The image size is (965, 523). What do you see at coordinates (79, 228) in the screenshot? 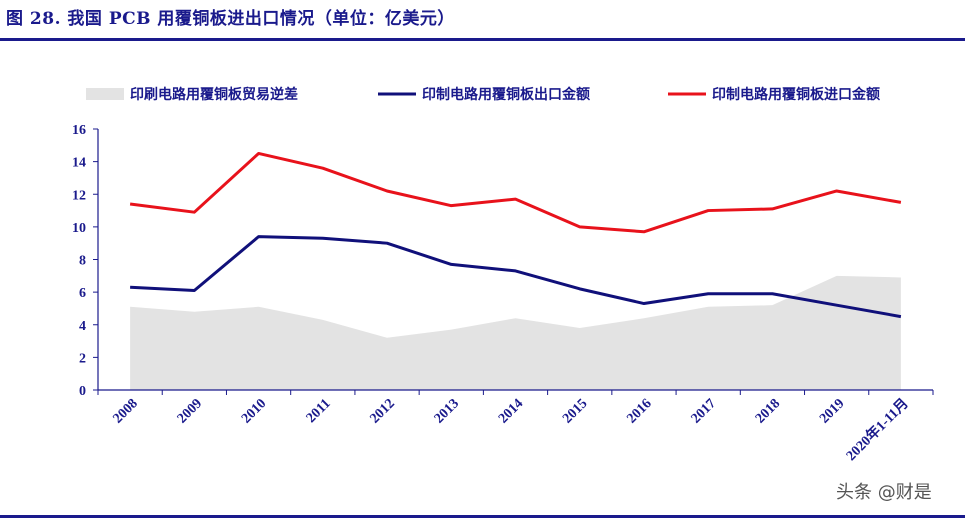
I see `y-tick-label: 10` at bounding box center [79, 228].